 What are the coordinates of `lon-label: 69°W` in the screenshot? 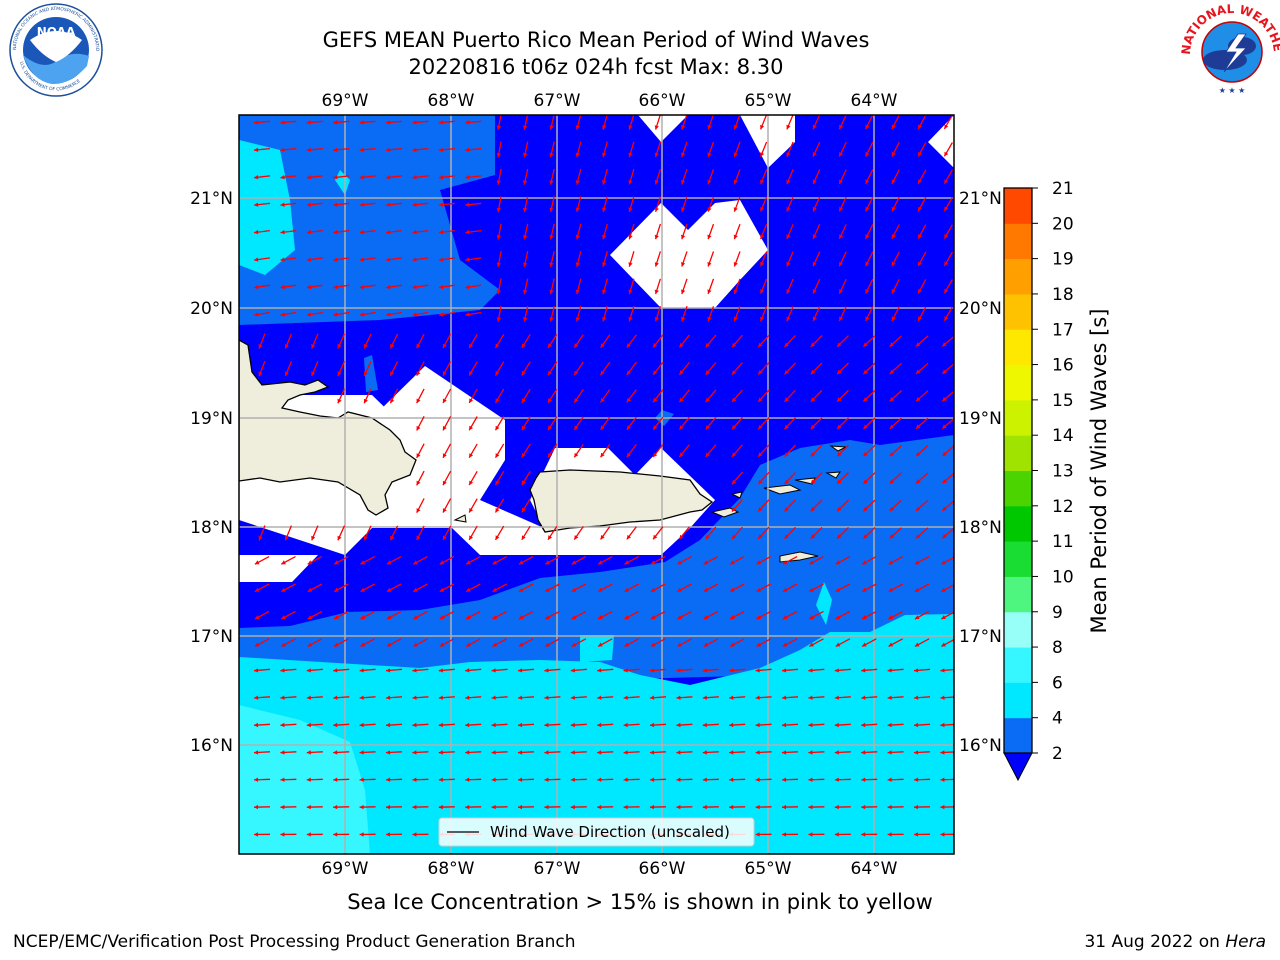 It's located at (345, 101).